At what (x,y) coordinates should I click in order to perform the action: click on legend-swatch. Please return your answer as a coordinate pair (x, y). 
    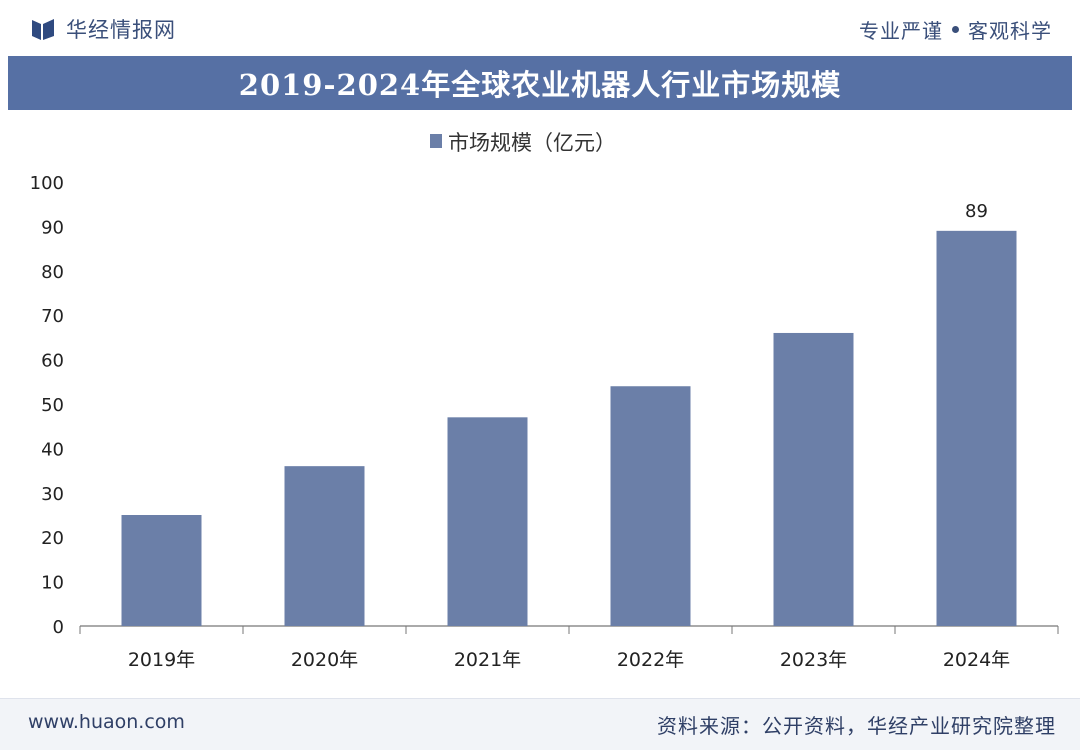
    Looking at the image, I should click on (436, 141).